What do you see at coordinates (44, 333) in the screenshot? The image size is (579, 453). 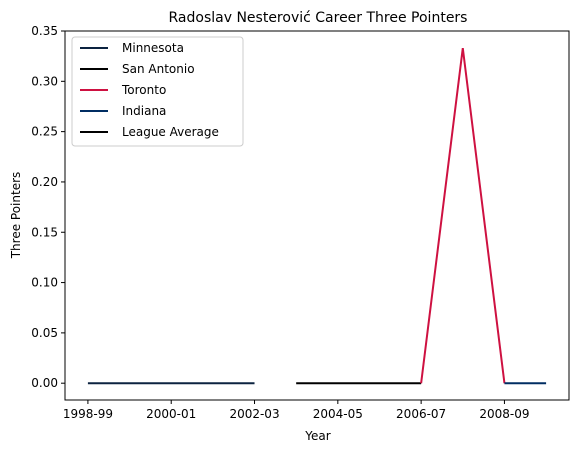 I see `y-tick-label: 0.05` at bounding box center [44, 333].